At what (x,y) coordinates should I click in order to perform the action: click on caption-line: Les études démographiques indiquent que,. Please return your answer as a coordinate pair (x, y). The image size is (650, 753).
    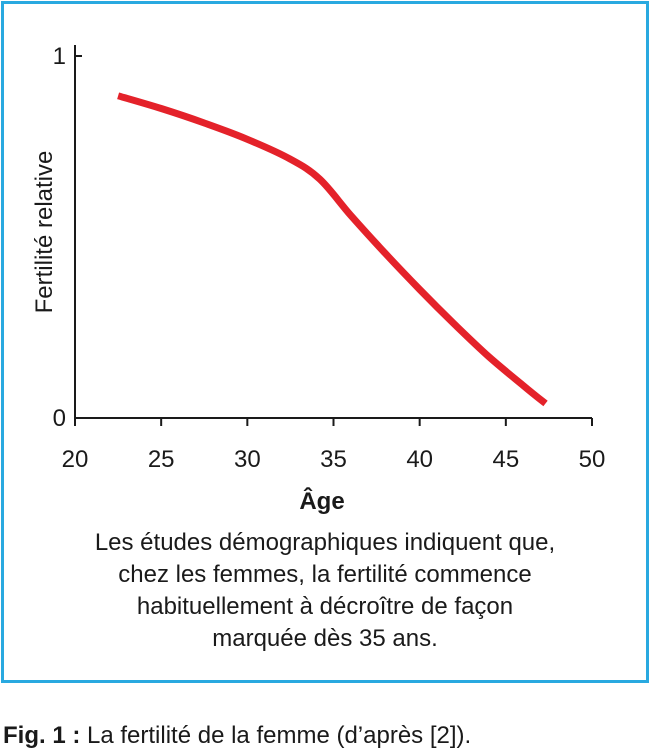
    Looking at the image, I should click on (325, 542).